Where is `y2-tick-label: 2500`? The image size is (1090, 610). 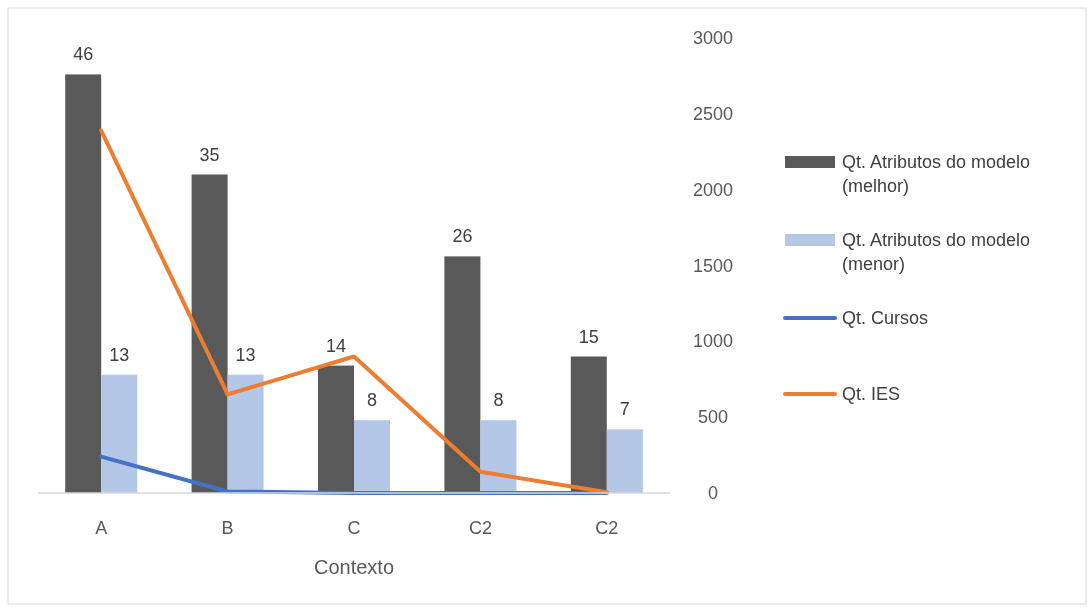 y2-tick-label: 2500 is located at coordinates (713, 113).